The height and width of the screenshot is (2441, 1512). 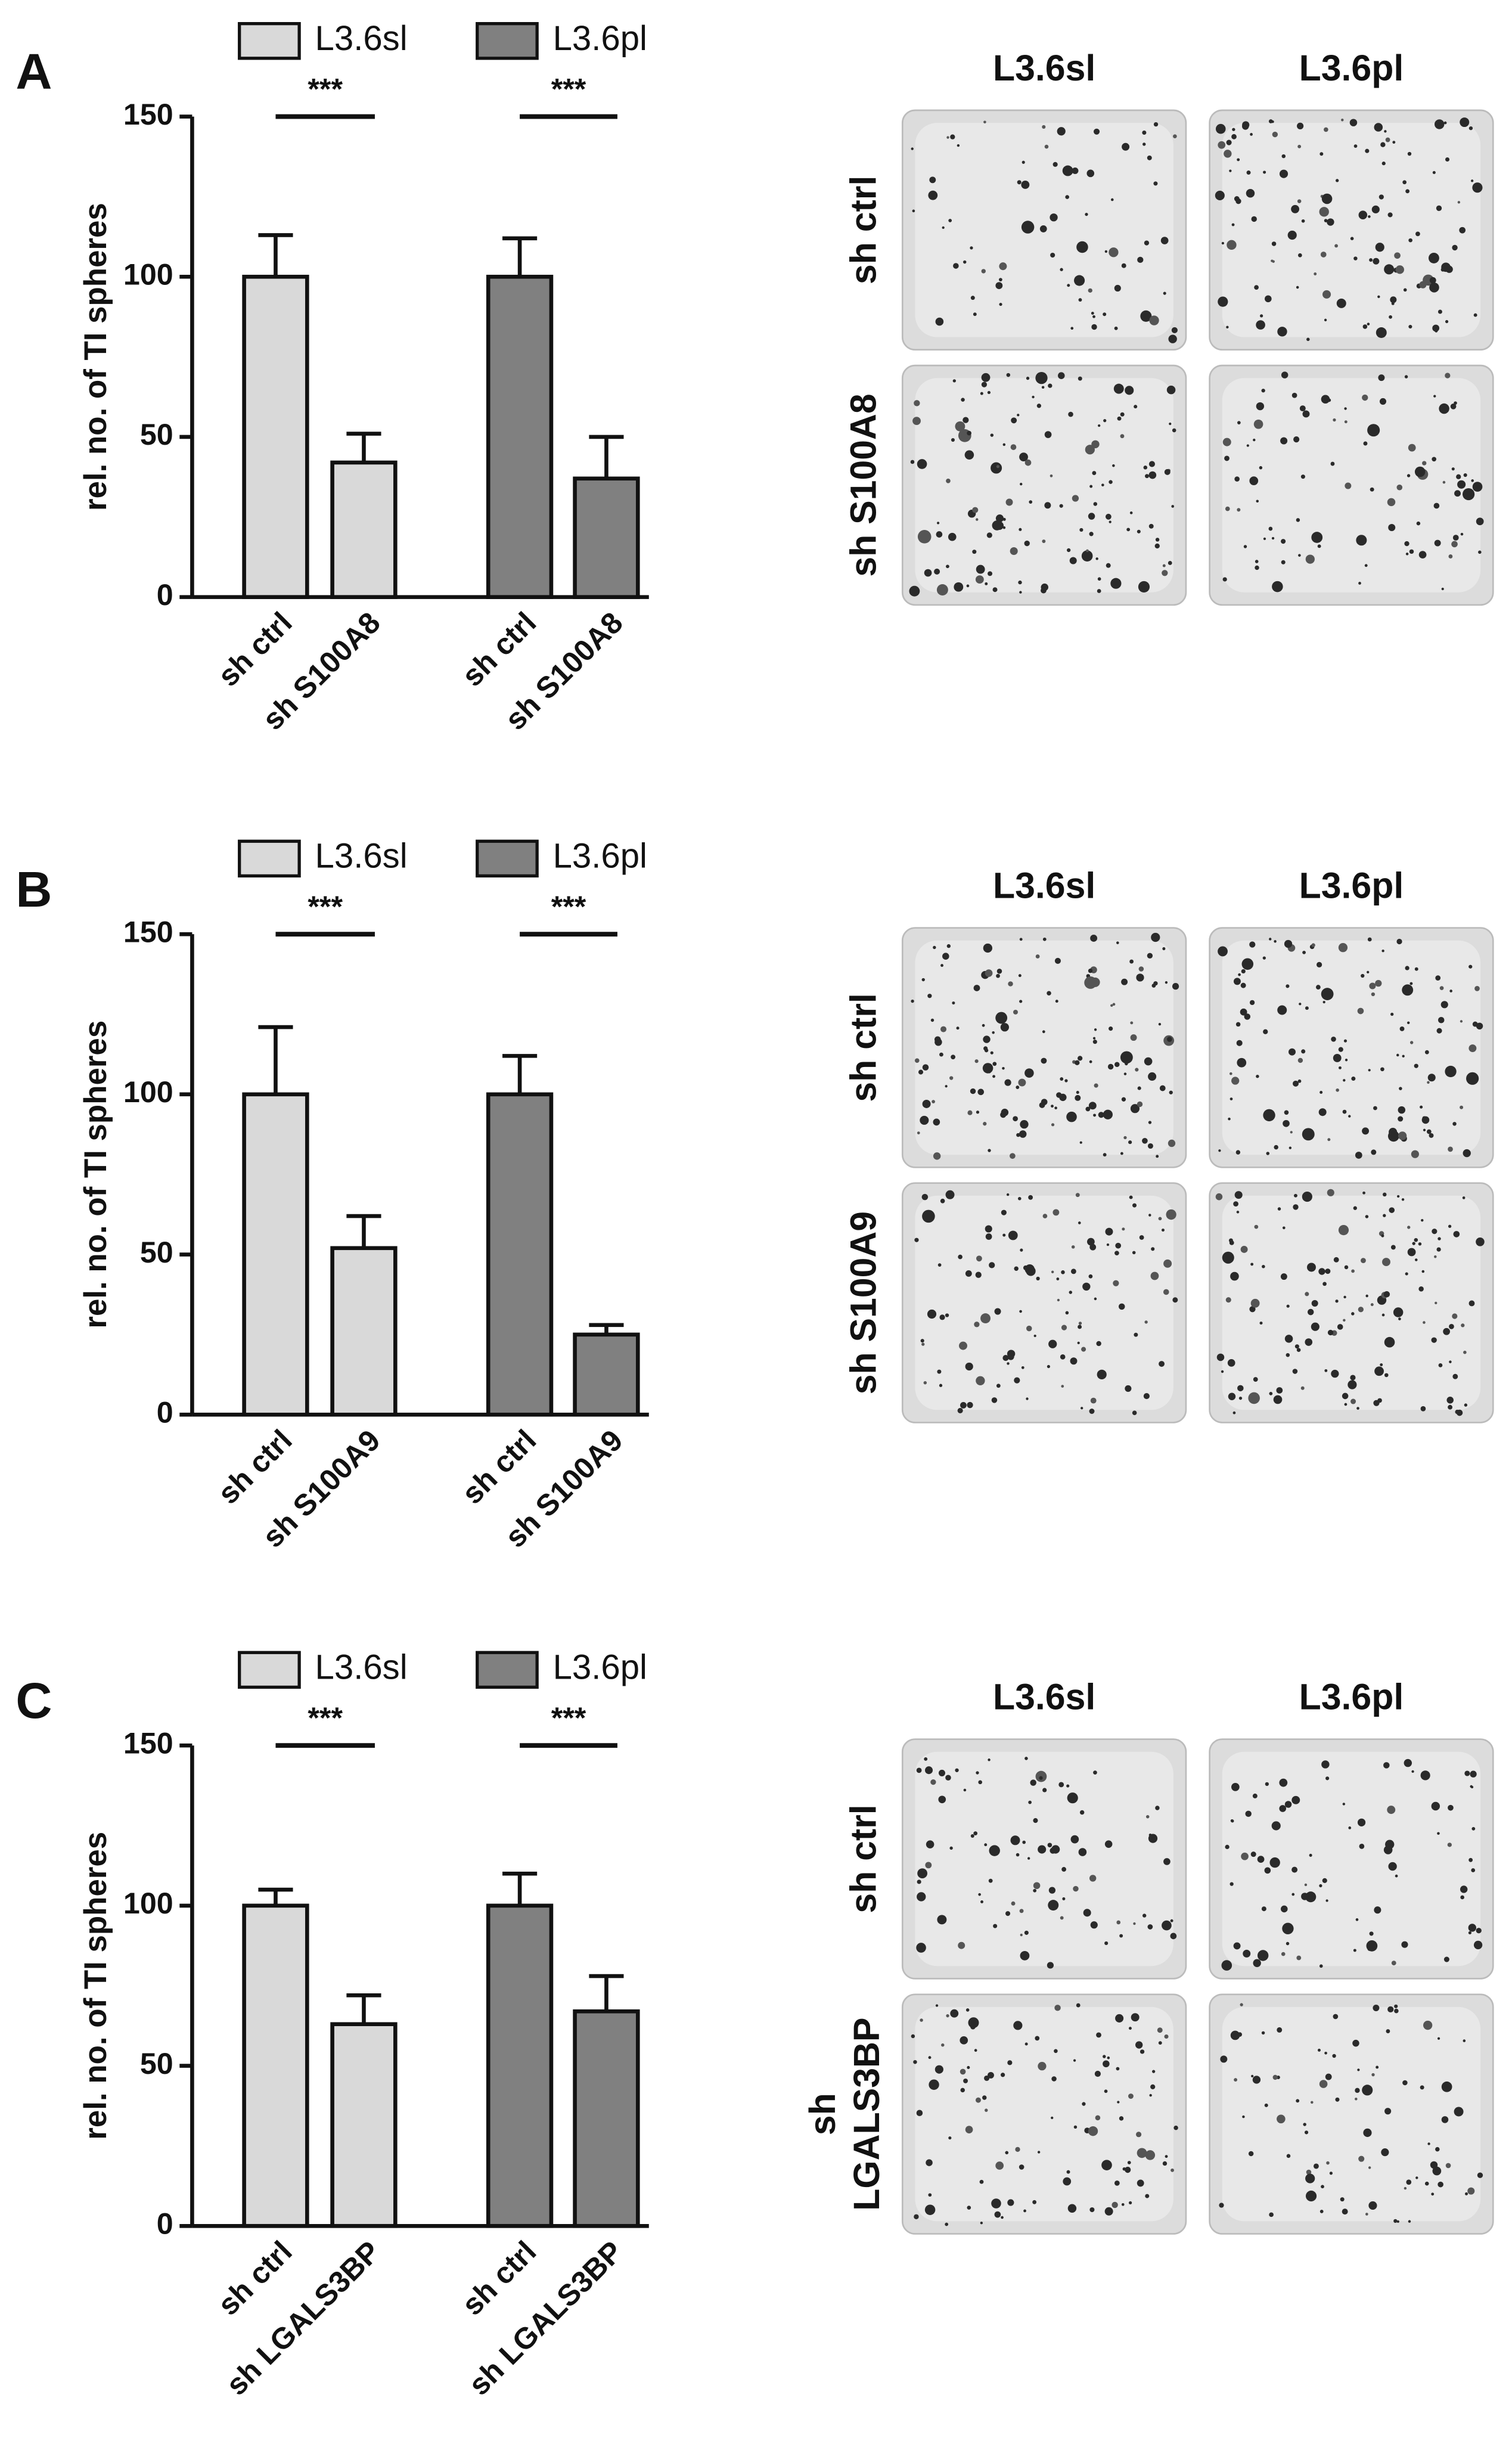 I want to click on legend-label: L3.6sl, so click(x=361, y=1667).